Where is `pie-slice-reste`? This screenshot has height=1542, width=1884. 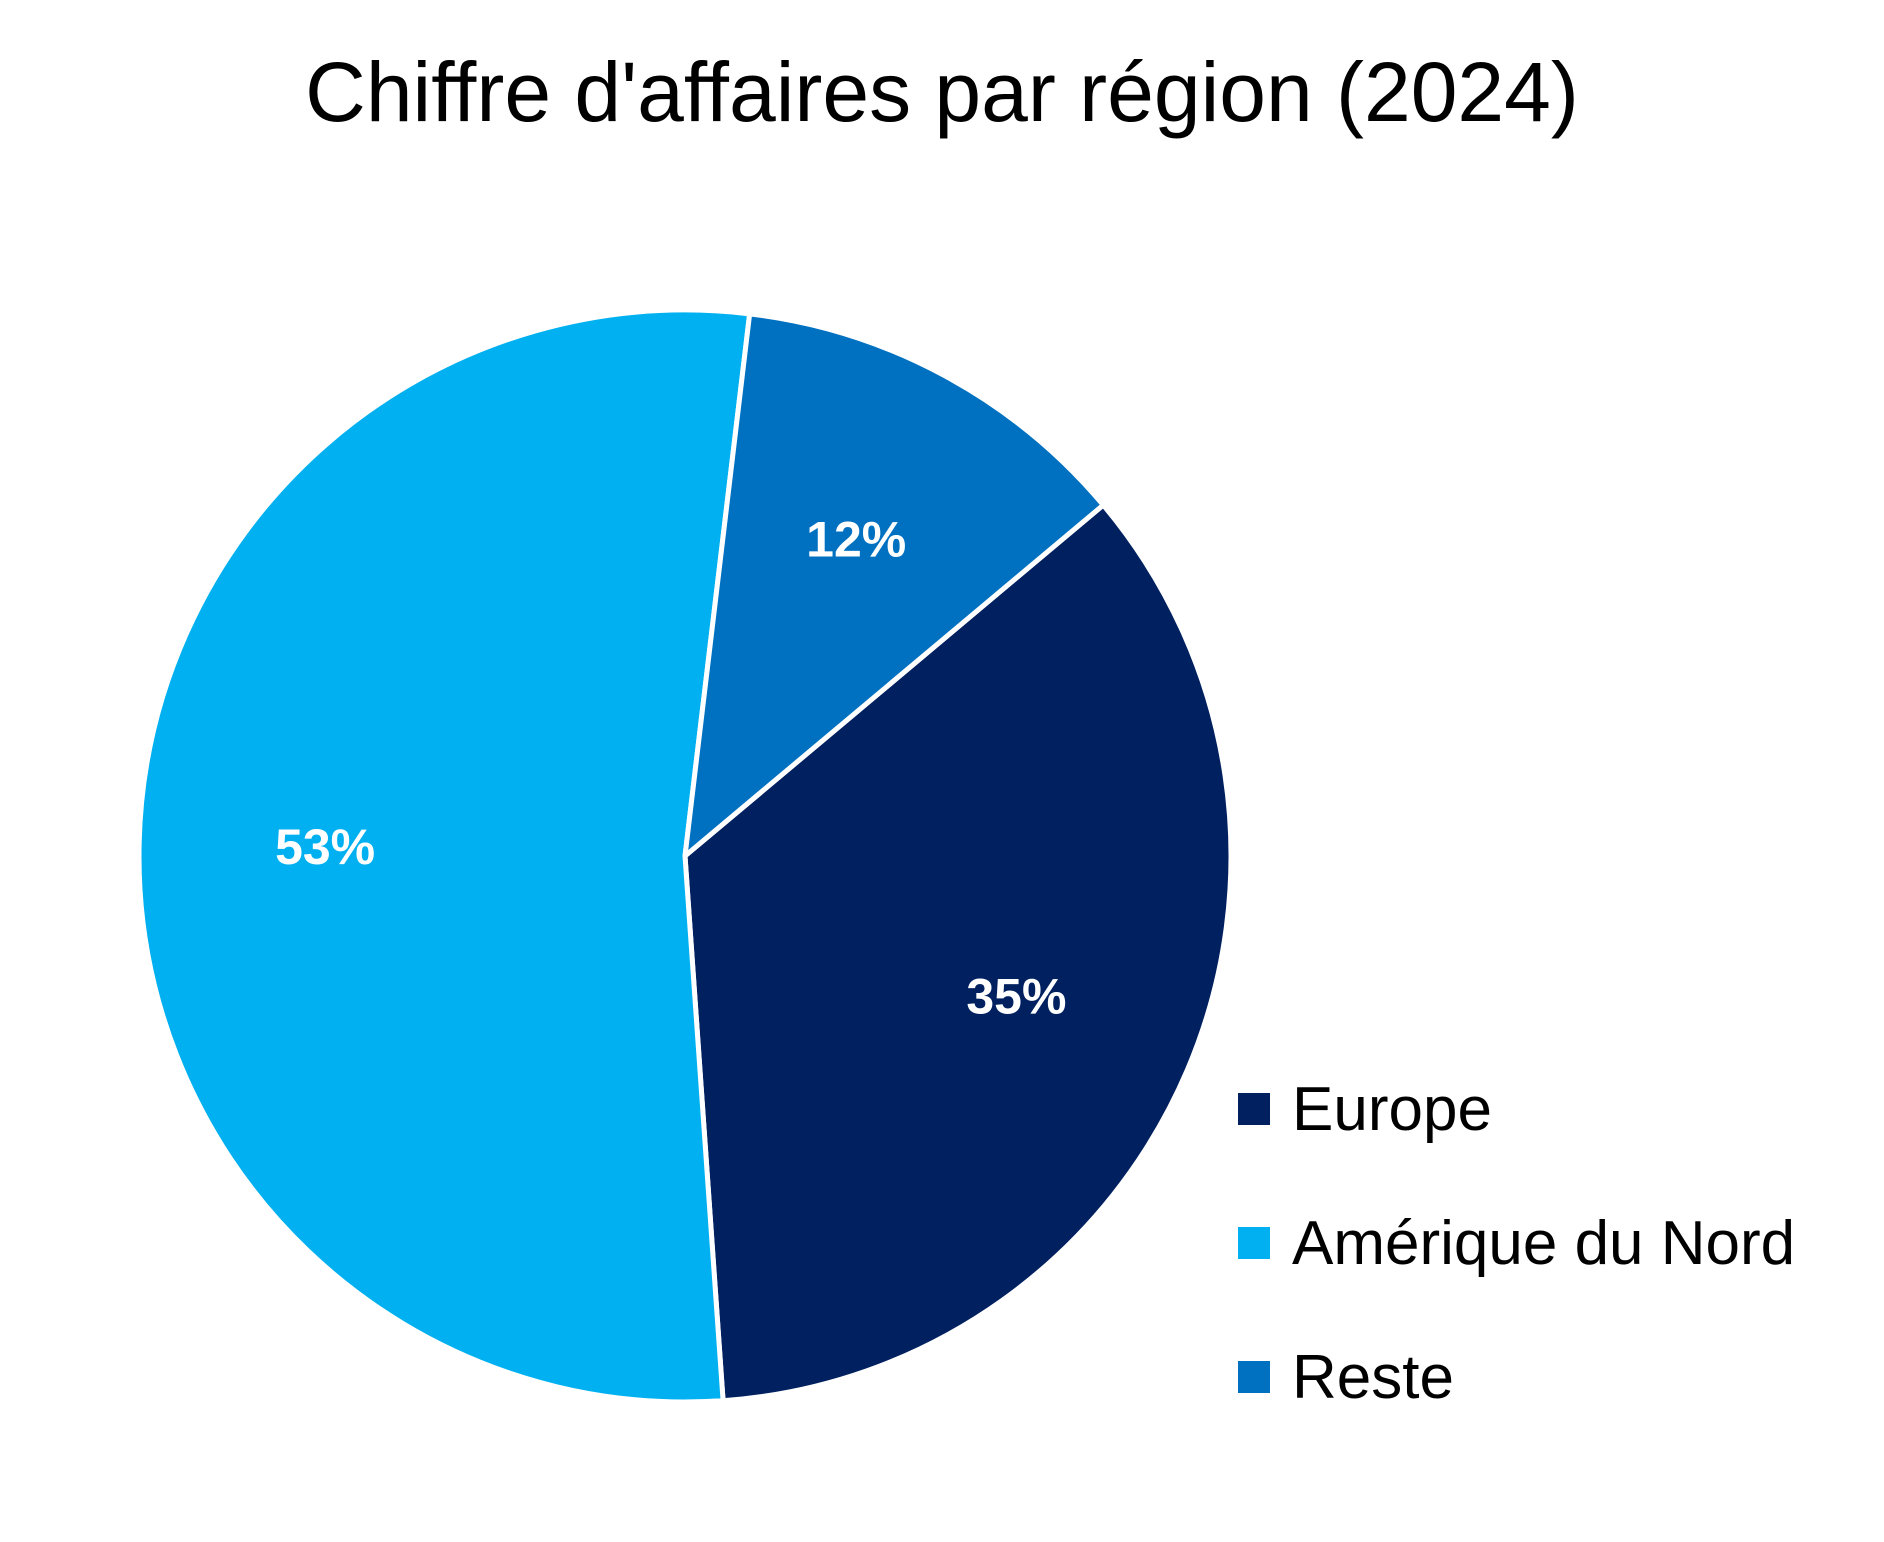
pie-slice-reste is located at coordinates (894, 585).